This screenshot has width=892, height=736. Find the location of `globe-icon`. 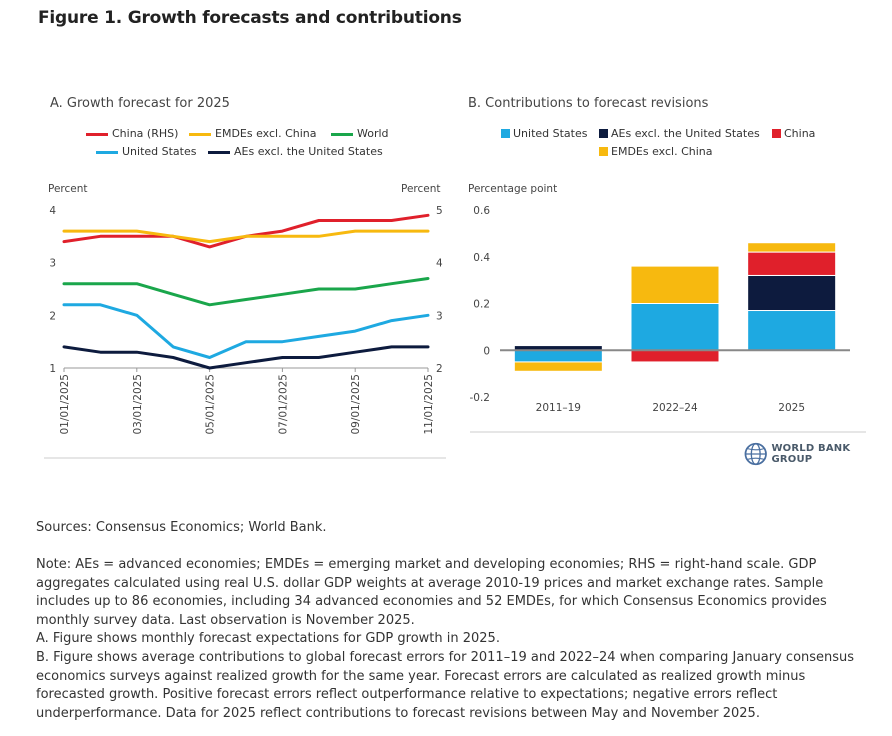

globe-icon is located at coordinates (755, 454).